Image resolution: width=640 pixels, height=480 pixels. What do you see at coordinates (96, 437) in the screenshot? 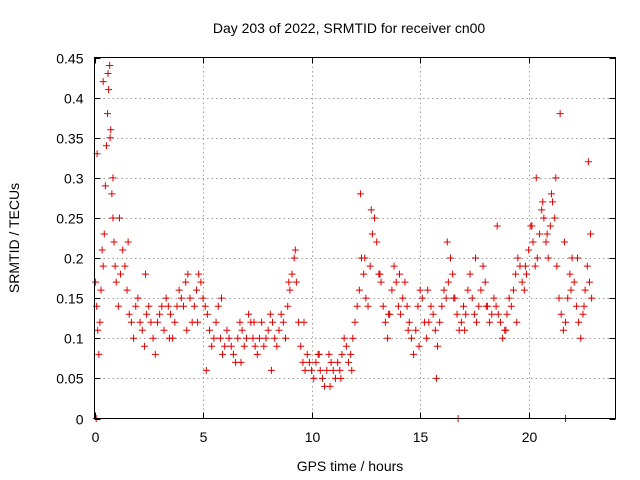
I see `x-tick-label: 0` at bounding box center [96, 437].